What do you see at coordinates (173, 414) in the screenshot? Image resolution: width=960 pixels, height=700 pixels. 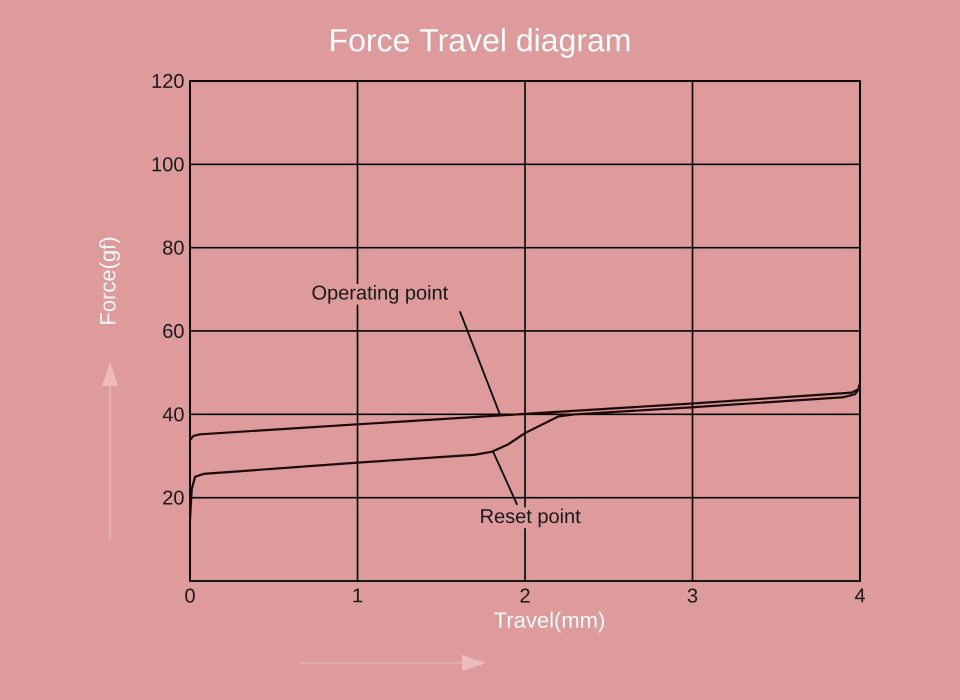 I see `y-tick-label: 40` at bounding box center [173, 414].